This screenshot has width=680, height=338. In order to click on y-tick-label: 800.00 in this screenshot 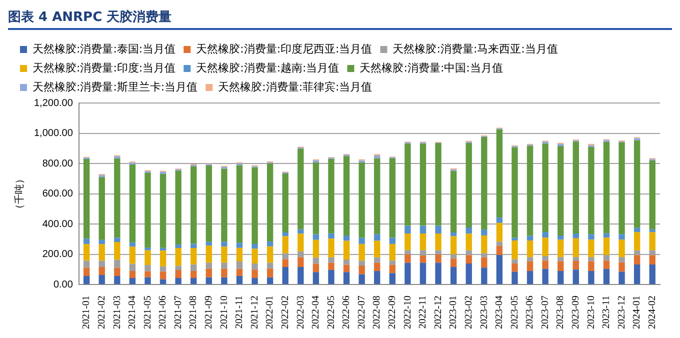, I will do `click(58, 164)`.